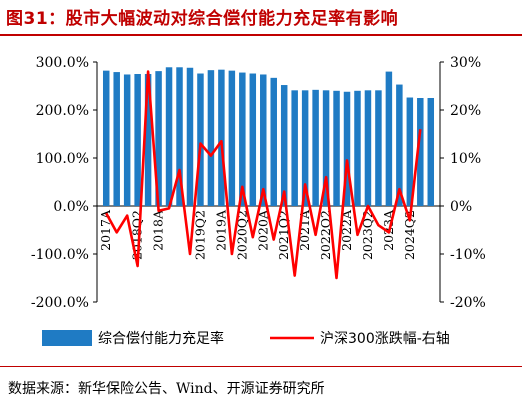 Image resolution: width=522 pixels, height=405 pixels. Describe the element at coordinates (409, 235) in the screenshot. I see `x-tick-label: 2024Q2` at that location.